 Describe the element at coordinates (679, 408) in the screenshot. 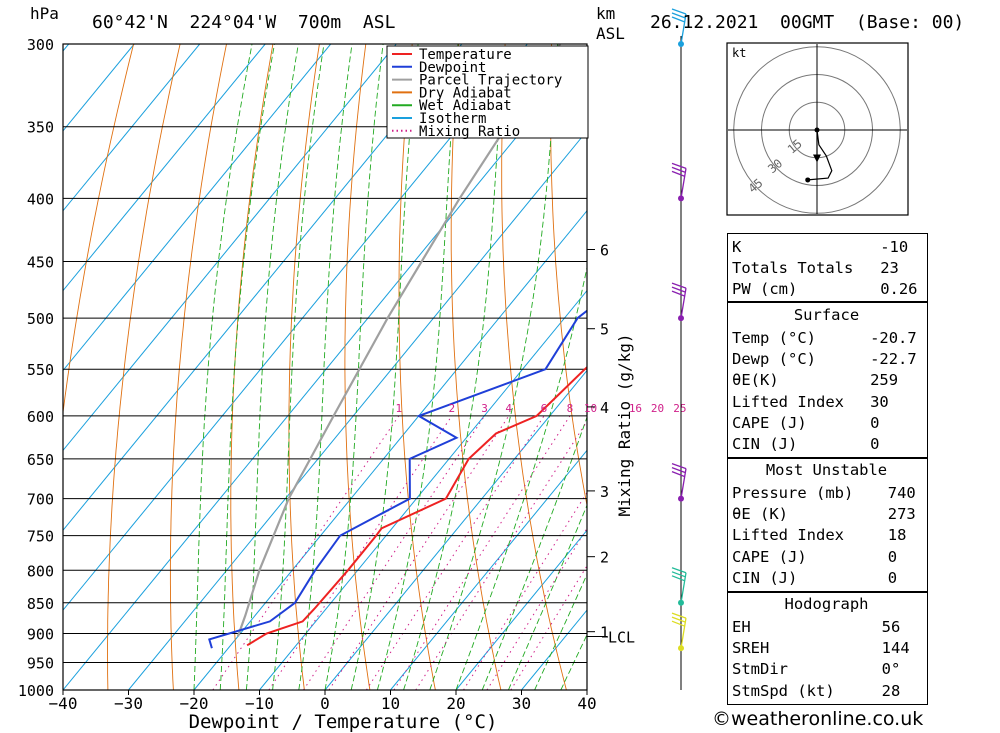

I see `mixing-ratio-label: 25` at that location.